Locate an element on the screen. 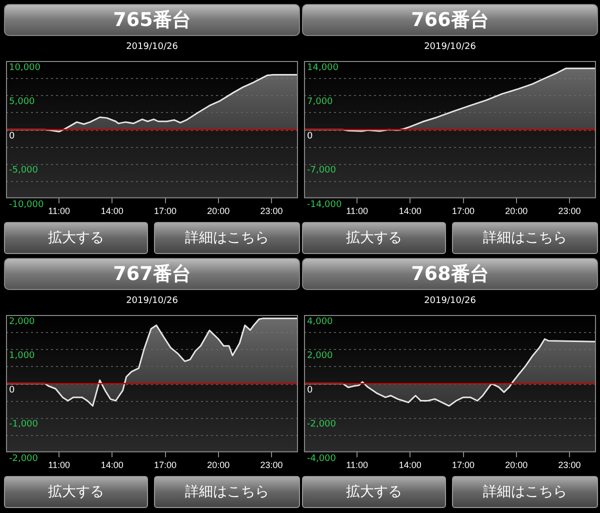  y-tick-label: 10,000 is located at coordinates (25, 67).